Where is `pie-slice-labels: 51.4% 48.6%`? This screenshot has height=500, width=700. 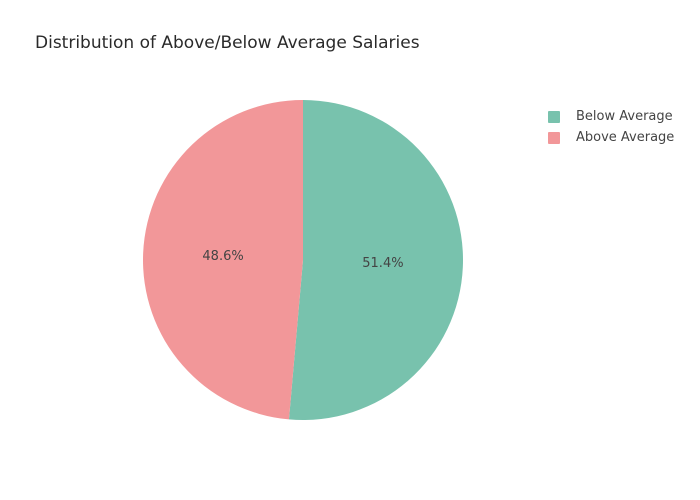 pie-slice-labels: 51.4% 48.6% is located at coordinates (302, 260).